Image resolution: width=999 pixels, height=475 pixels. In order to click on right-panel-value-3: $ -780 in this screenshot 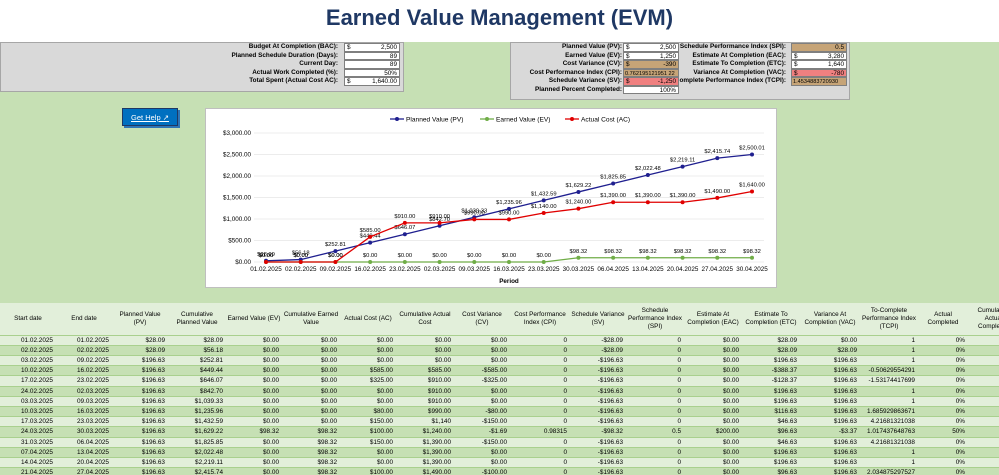, I will do `click(819, 72)`.